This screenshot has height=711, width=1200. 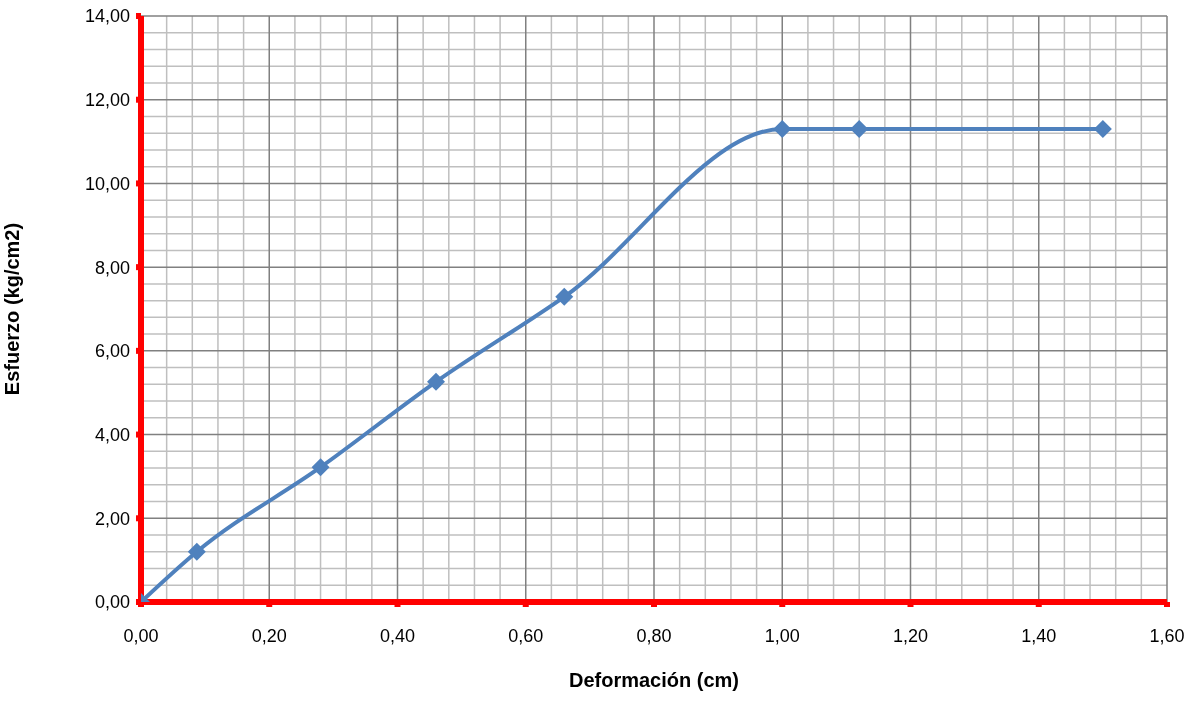 What do you see at coordinates (526, 635) in the screenshot?
I see `x-tick-label: 0,60` at bounding box center [526, 635].